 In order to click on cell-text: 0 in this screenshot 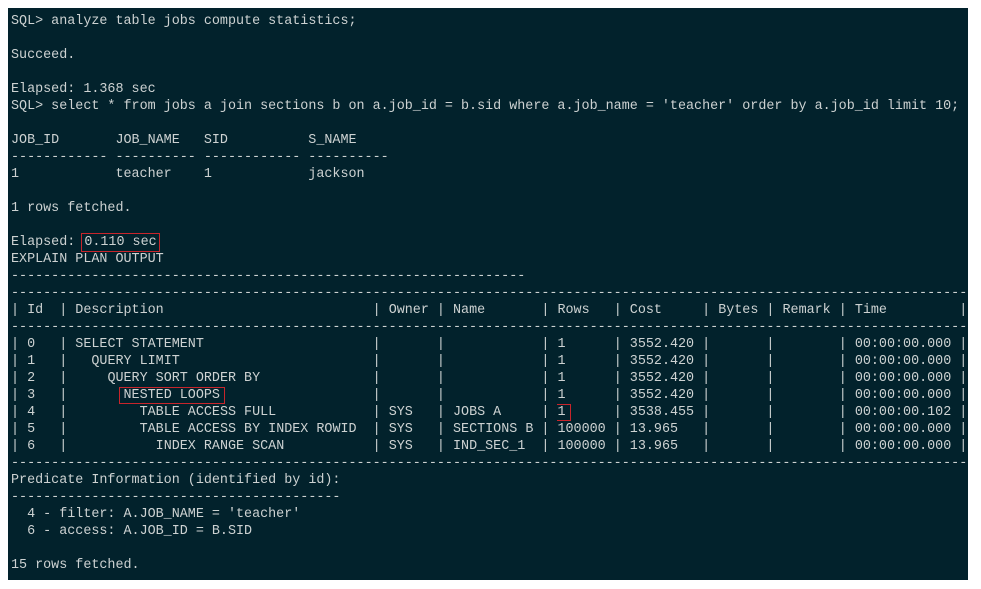, I will do `click(31, 344)`.